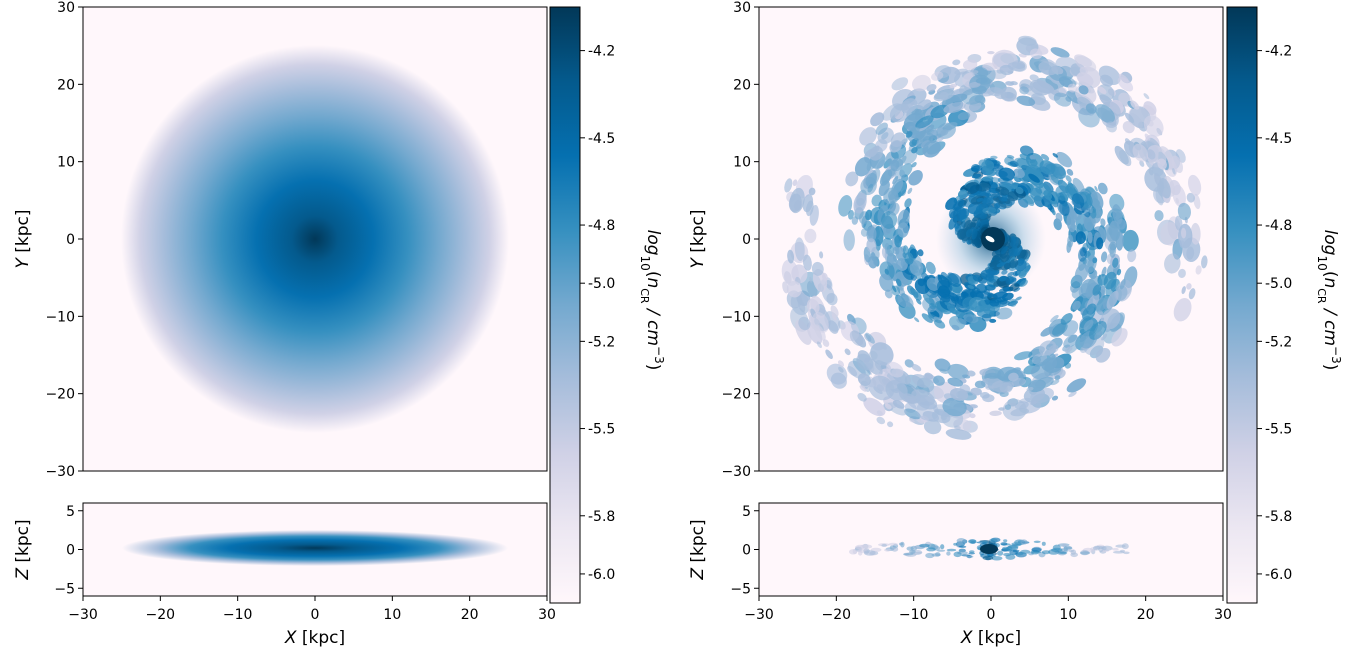 The image size is (1363, 655). Describe the element at coordinates (989, 549) in the screenshot. I see `edge-core` at that location.